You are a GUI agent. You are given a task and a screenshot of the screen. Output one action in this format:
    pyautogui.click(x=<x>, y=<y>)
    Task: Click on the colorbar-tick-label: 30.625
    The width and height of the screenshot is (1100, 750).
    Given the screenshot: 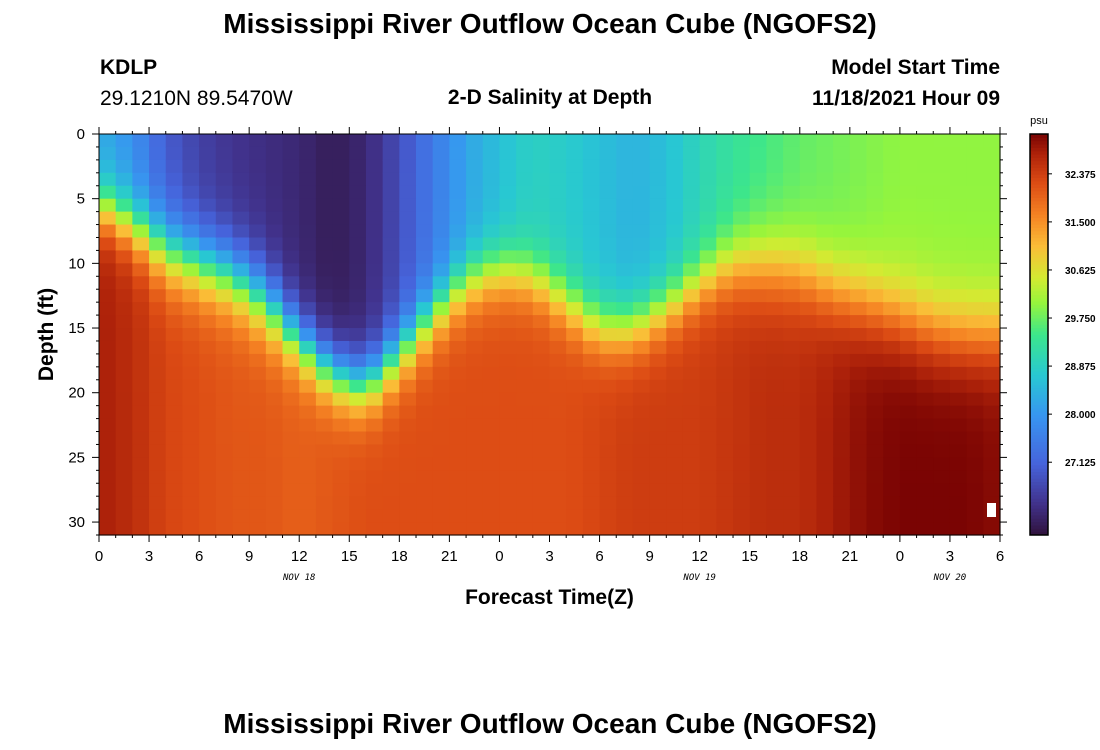 What is the action you would take?
    pyautogui.click(x=1080, y=271)
    